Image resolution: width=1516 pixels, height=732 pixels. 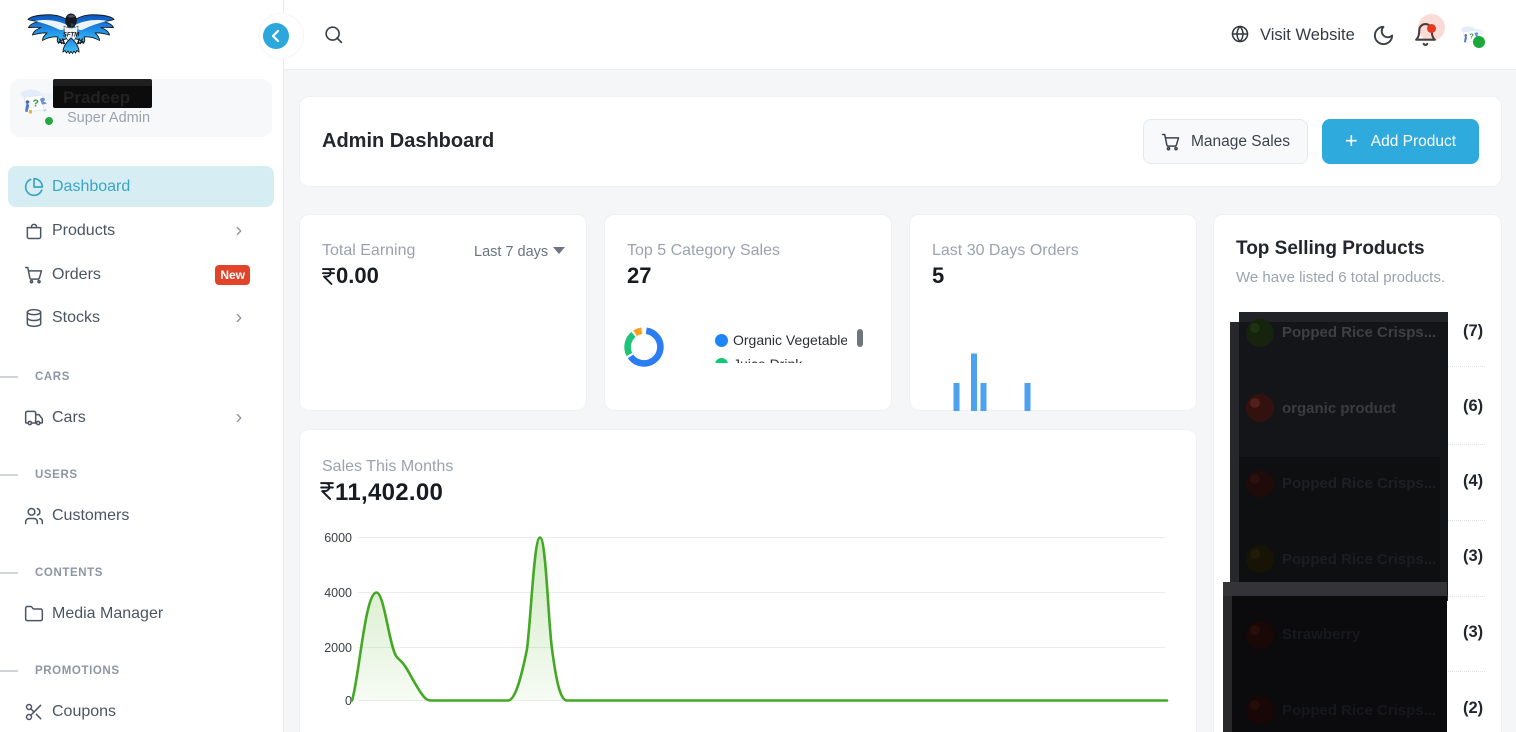 I want to click on svg-text: 6000, so click(x=338, y=538).